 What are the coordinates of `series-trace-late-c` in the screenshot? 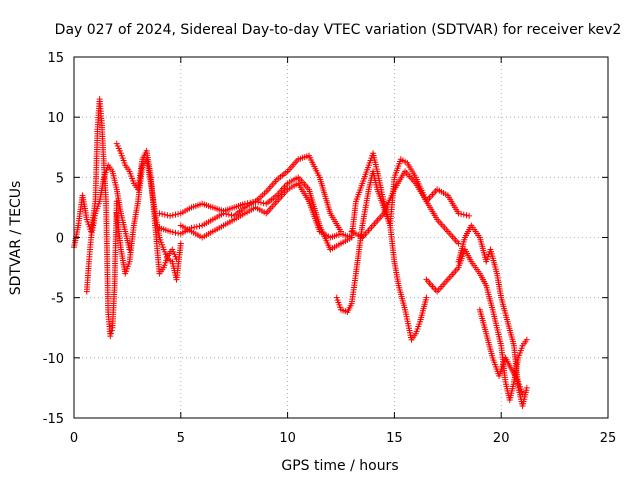 It's located at (501, 351).